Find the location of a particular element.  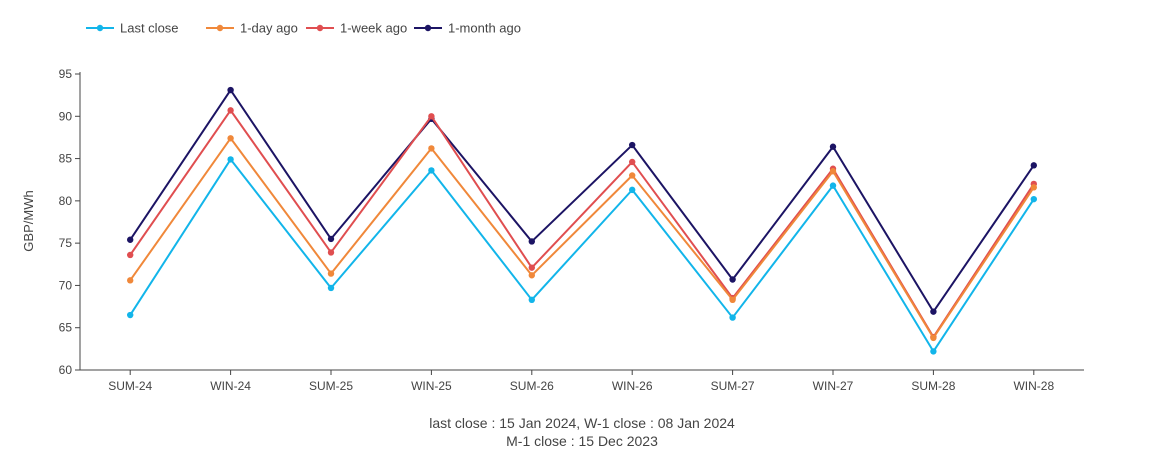

y-axis-title: GBP/MWh is located at coordinates (28, 220).